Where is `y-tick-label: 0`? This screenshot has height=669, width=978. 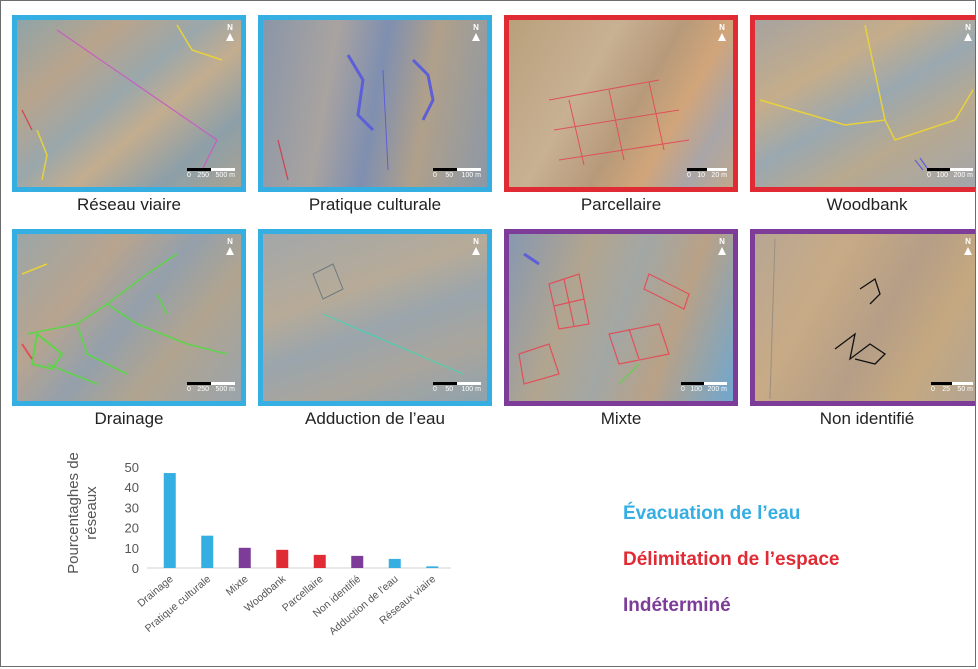
y-tick-label: 0 is located at coordinates (135, 568).